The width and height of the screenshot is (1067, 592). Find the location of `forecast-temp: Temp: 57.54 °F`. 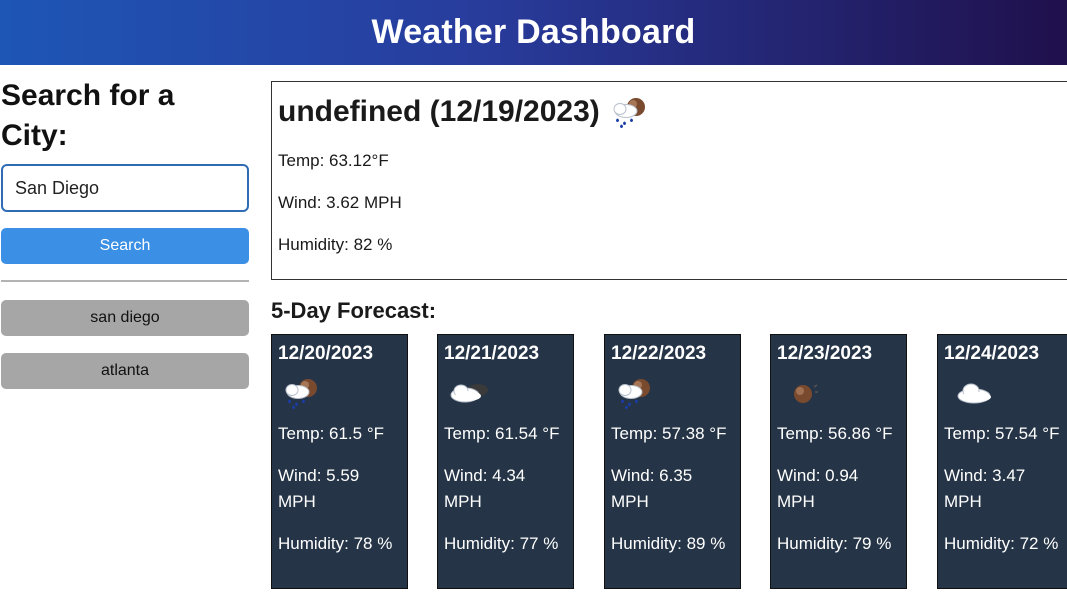

forecast-temp: Temp: 57.54 °F is located at coordinates (1002, 433).